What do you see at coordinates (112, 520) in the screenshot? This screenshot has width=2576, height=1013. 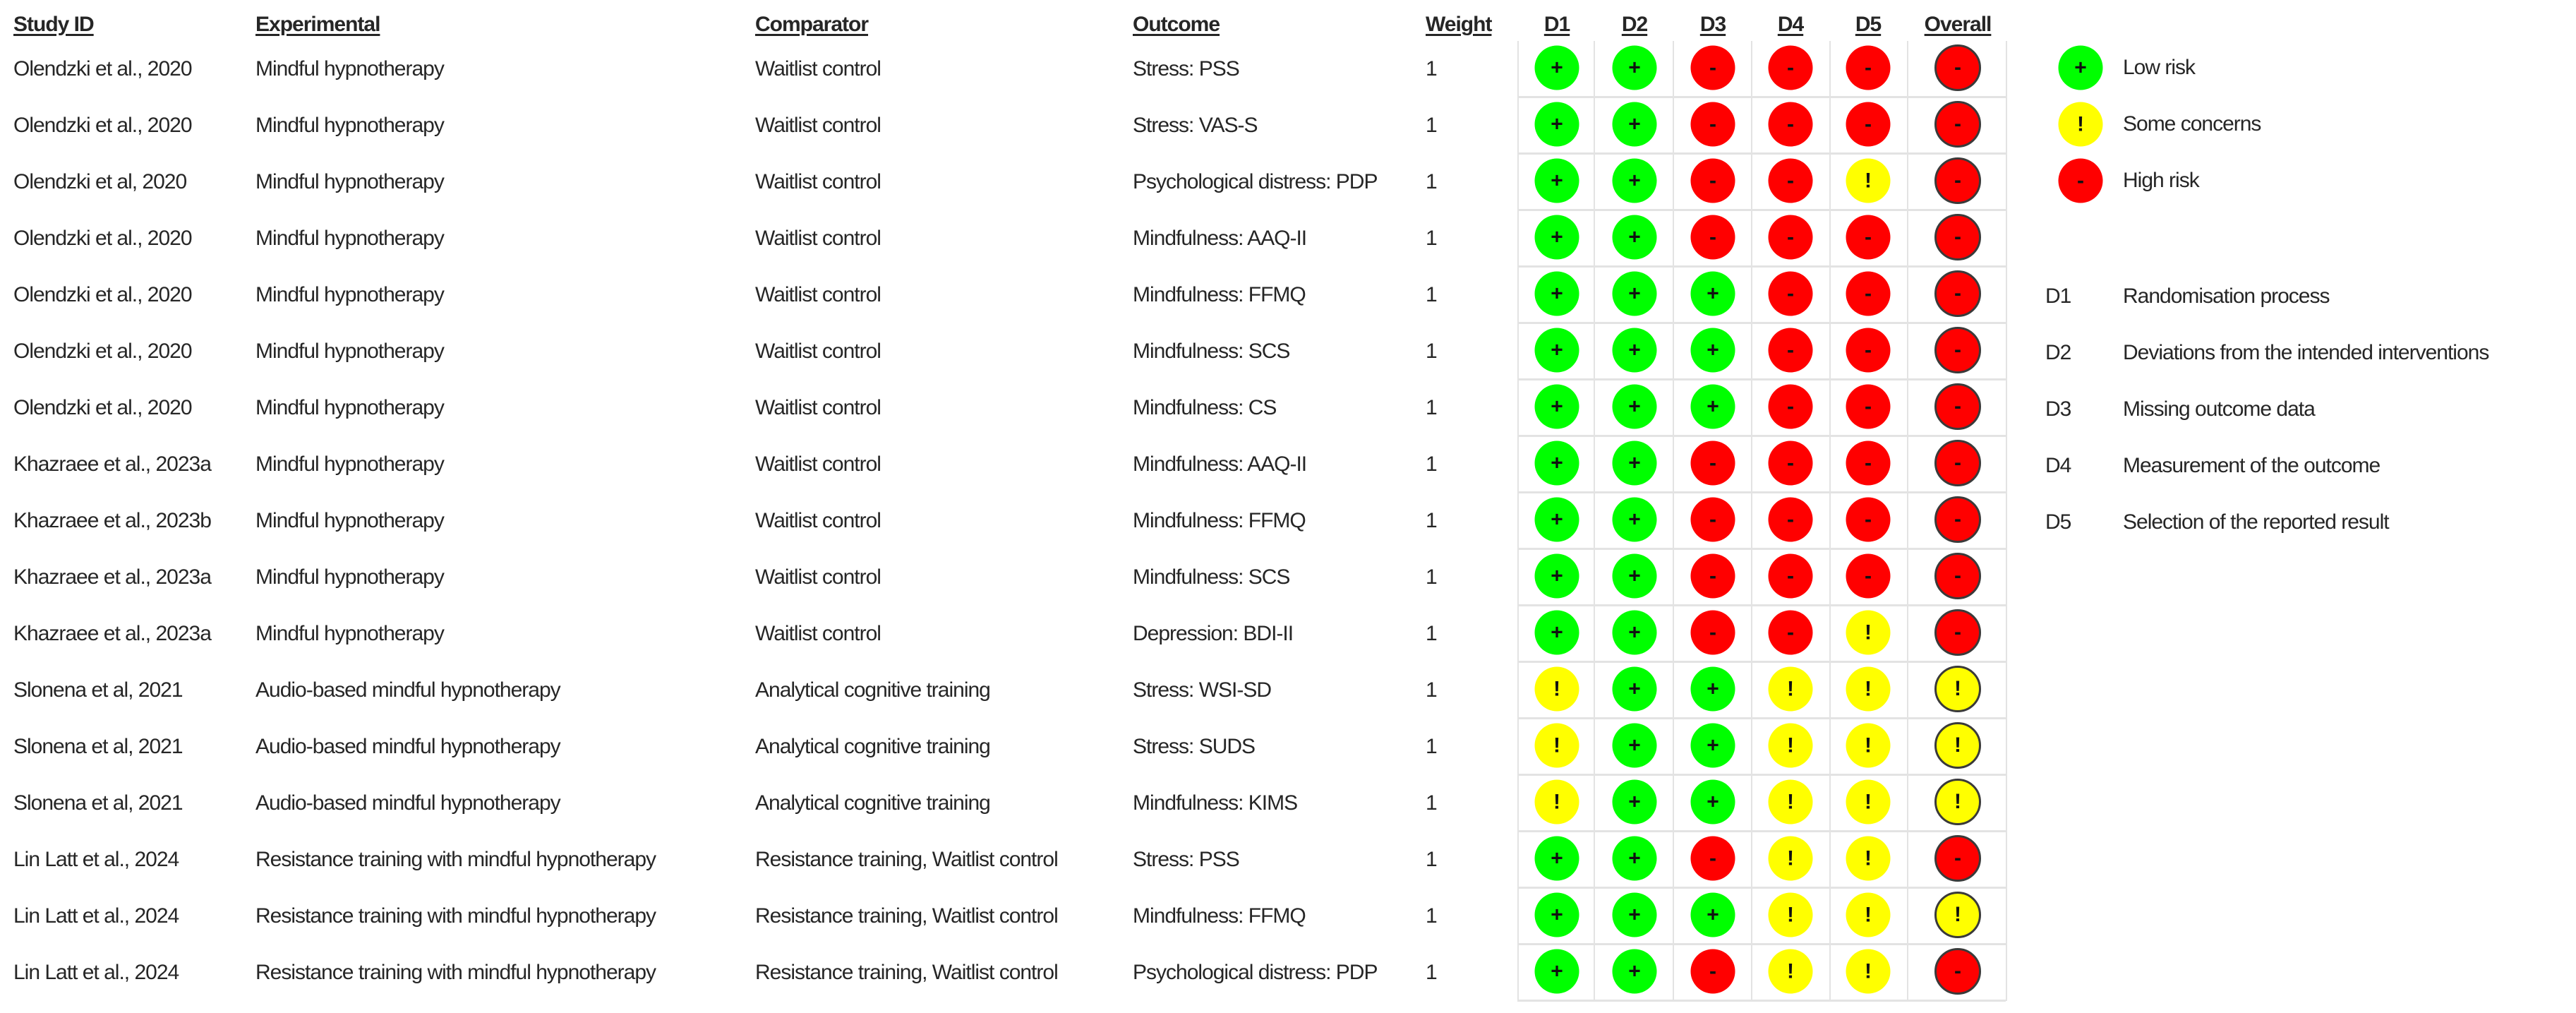 I see `cell-study-id: Khazraee et al., 2023b` at bounding box center [112, 520].